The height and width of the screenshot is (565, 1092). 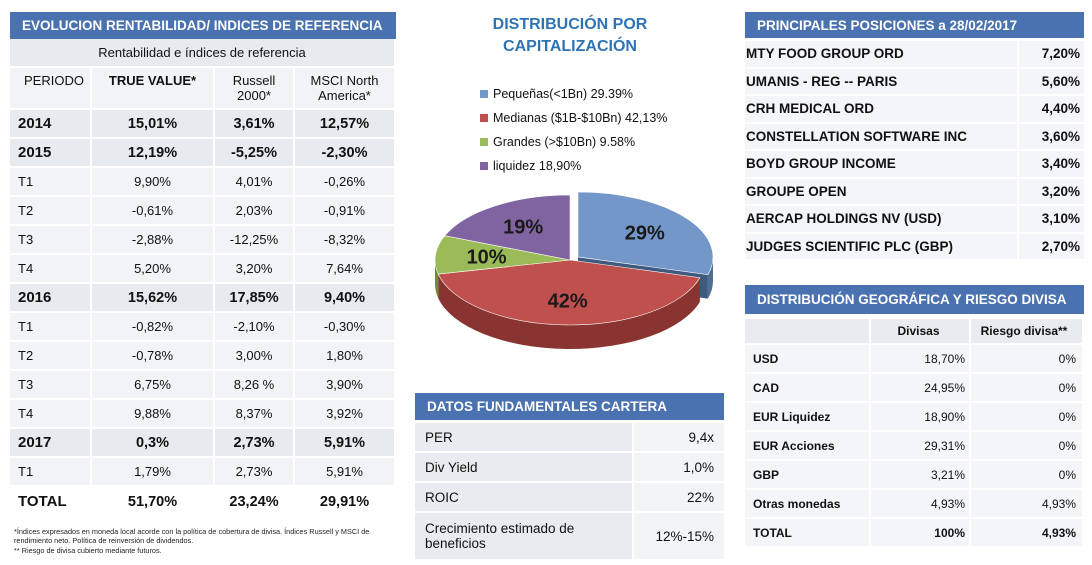 What do you see at coordinates (153, 327) in the screenshot?
I see `true-value-cell: -0,82%` at bounding box center [153, 327].